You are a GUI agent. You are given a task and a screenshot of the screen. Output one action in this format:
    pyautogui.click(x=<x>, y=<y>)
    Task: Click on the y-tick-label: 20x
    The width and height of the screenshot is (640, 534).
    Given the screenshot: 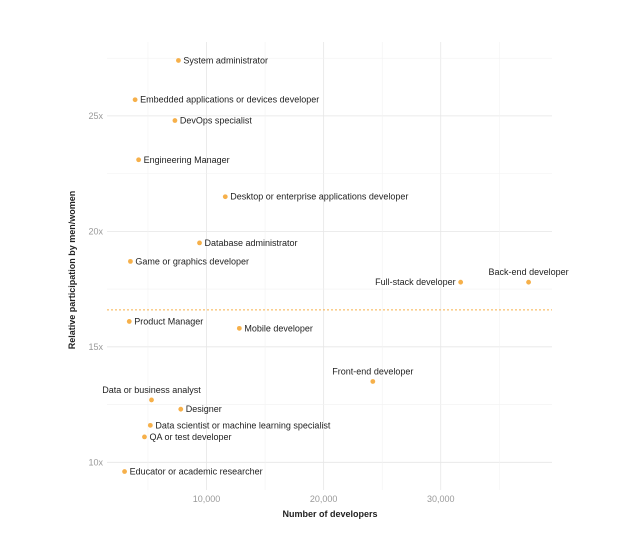 What is the action you would take?
    pyautogui.click(x=95, y=231)
    